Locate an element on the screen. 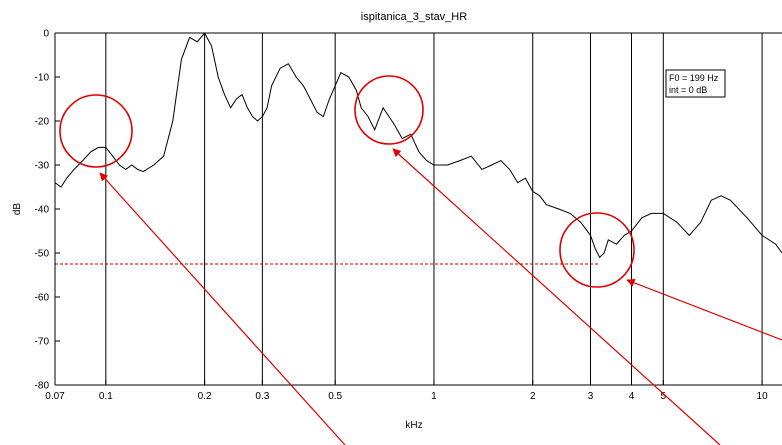 The height and width of the screenshot is (445, 782). y-tick-label: -70 is located at coordinates (42, 342).